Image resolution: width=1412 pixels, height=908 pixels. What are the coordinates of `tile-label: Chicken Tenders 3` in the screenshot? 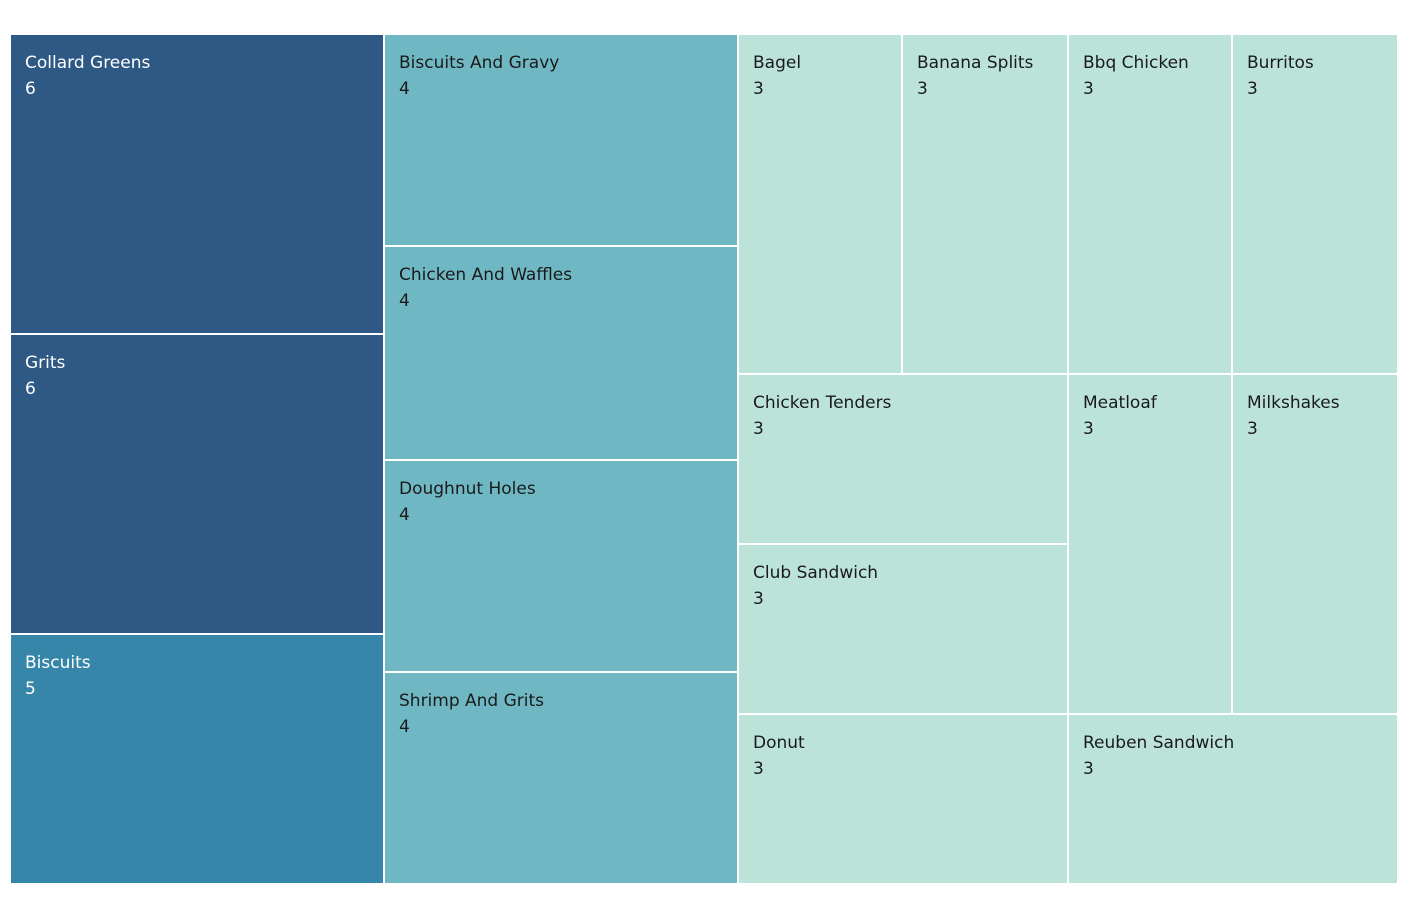 It's located at (822, 416).